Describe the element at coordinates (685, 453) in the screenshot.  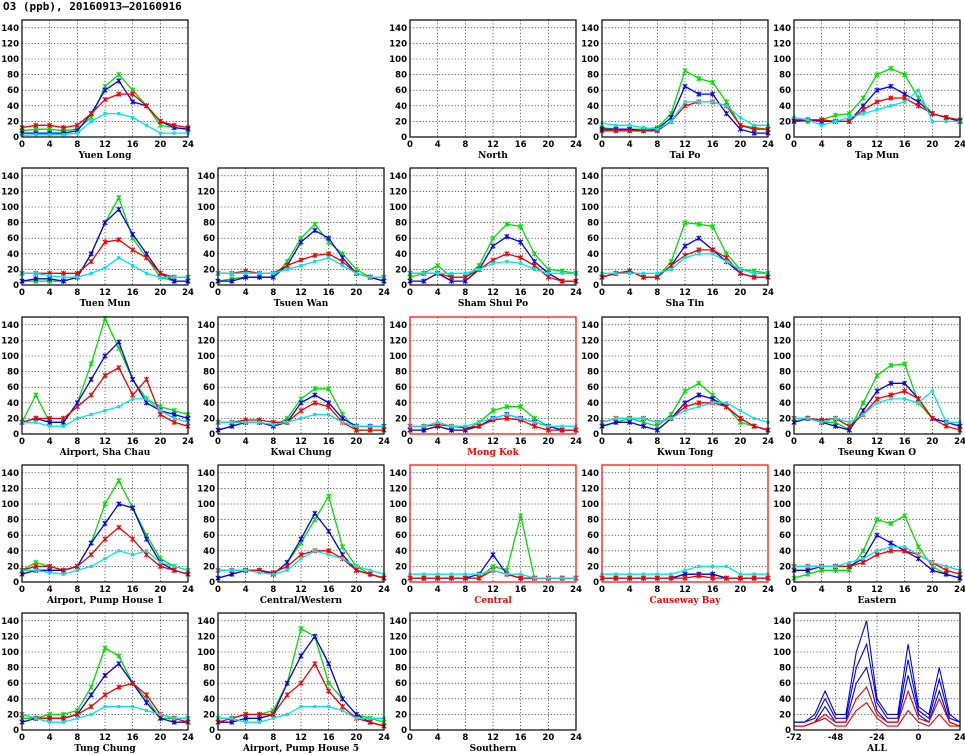
I see `panel-title: Kwun Tong` at that location.